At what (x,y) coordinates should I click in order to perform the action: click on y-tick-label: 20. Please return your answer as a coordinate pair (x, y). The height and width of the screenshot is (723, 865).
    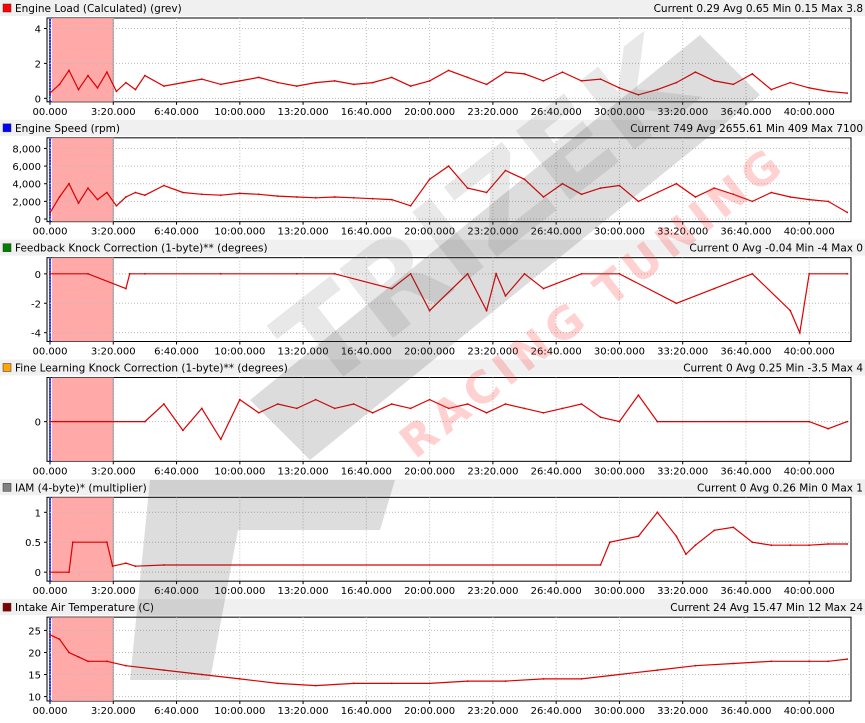
    Looking at the image, I should click on (34, 653).